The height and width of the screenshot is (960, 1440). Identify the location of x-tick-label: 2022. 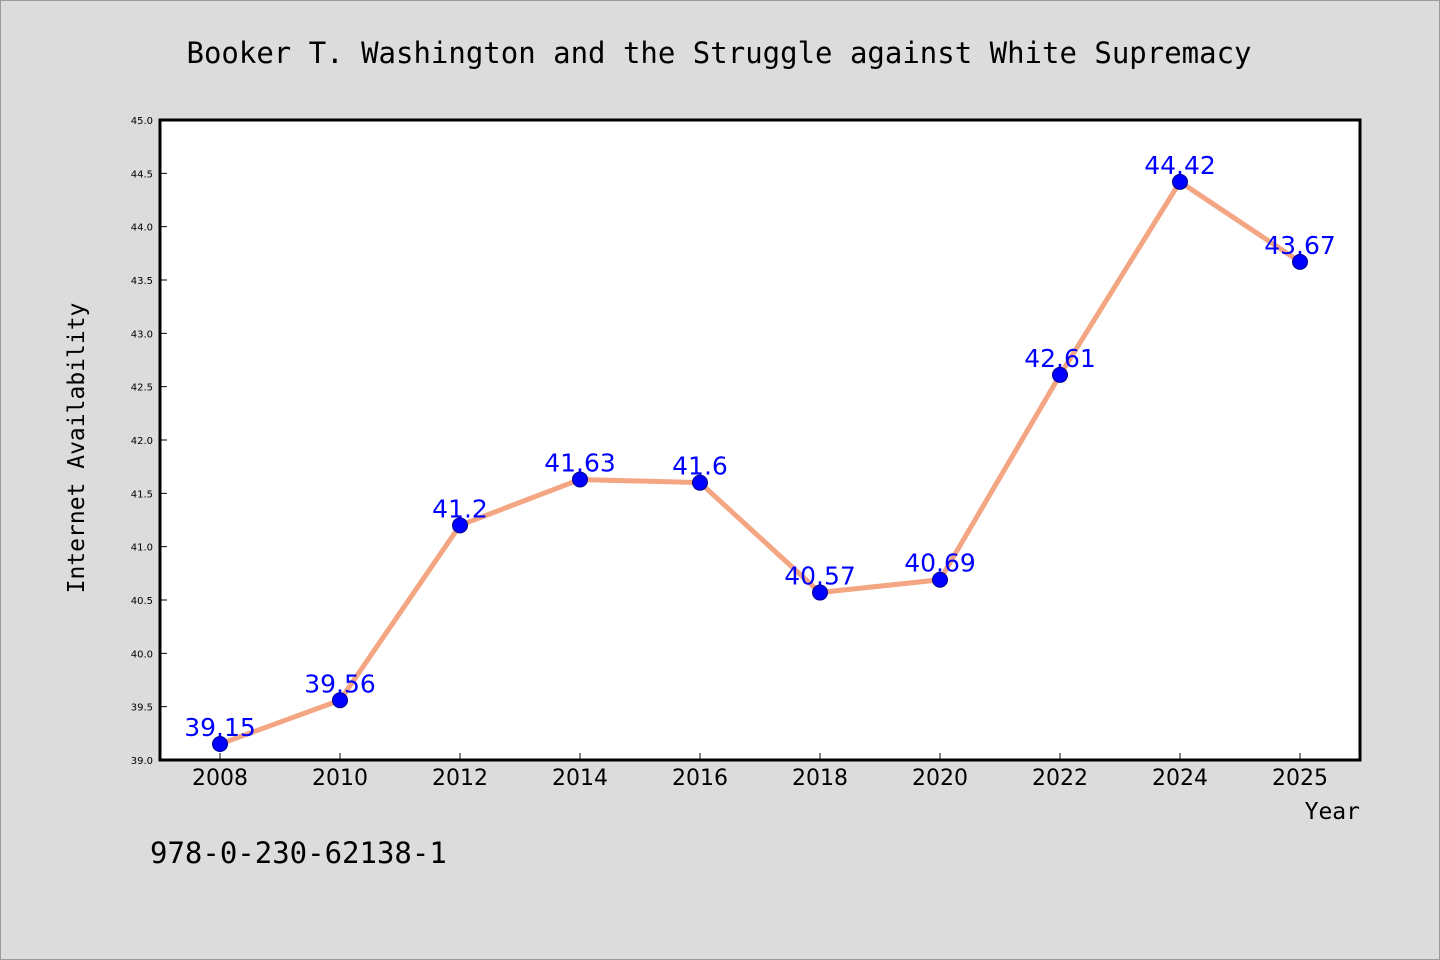
(1060, 778).